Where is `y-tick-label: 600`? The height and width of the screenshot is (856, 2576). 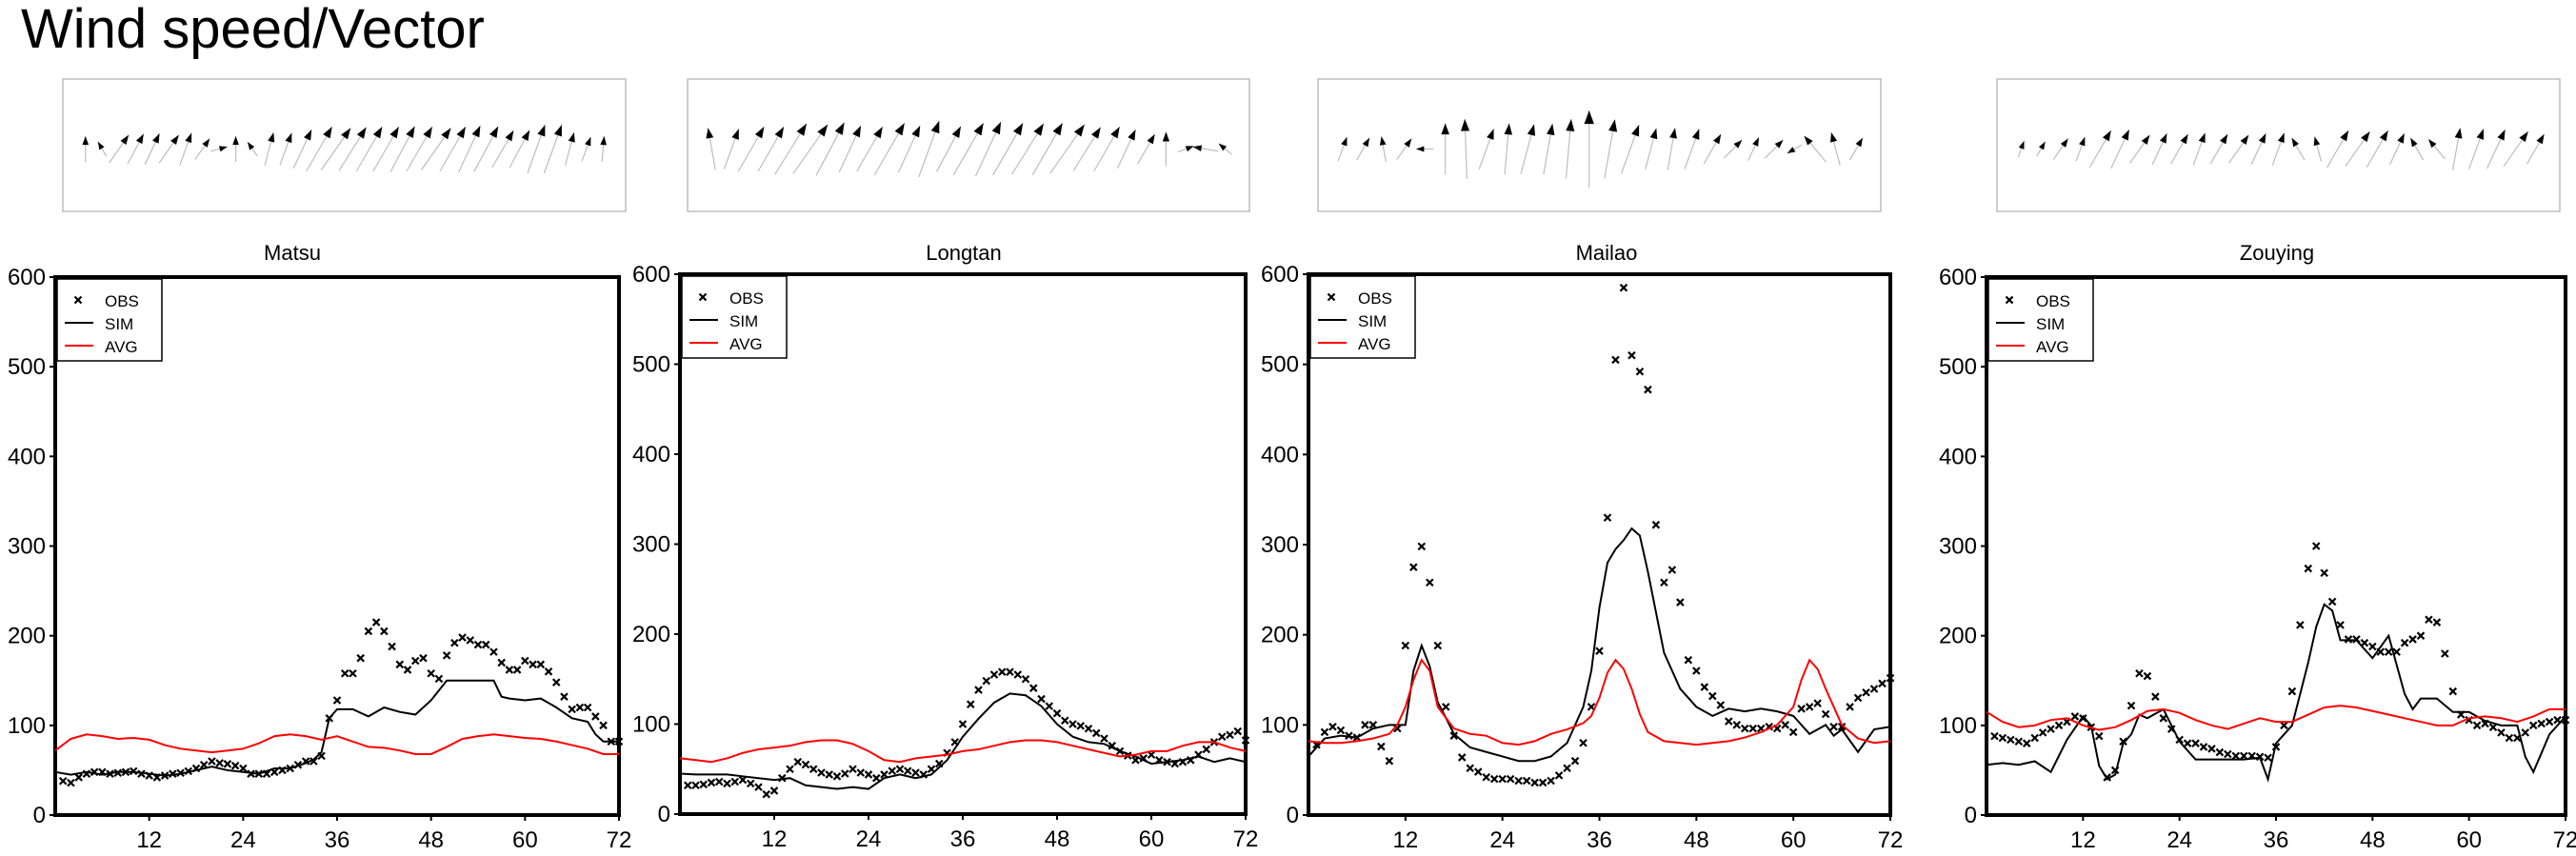
y-tick-label: 600 is located at coordinates (1958, 277).